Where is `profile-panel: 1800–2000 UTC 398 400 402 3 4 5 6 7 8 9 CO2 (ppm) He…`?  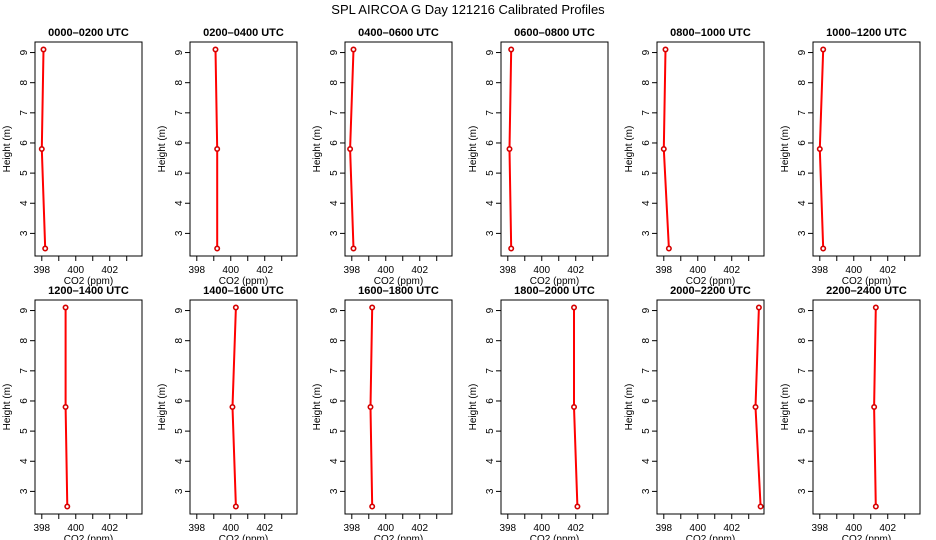
profile-panel: 1800–2000 UTC 398 400 402 3 4 5 6 7 8 9 CO2 (ppm) He… is located at coordinates (538, 412).